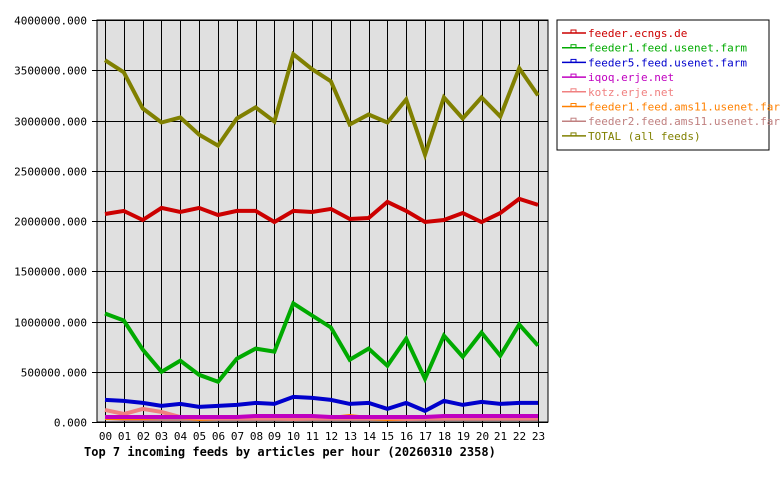 This screenshot has height=480, width=780. What do you see at coordinates (684, 121) in the screenshot?
I see `legend-label: feeder2.feed.ams11.usenet.farm` at bounding box center [684, 121].